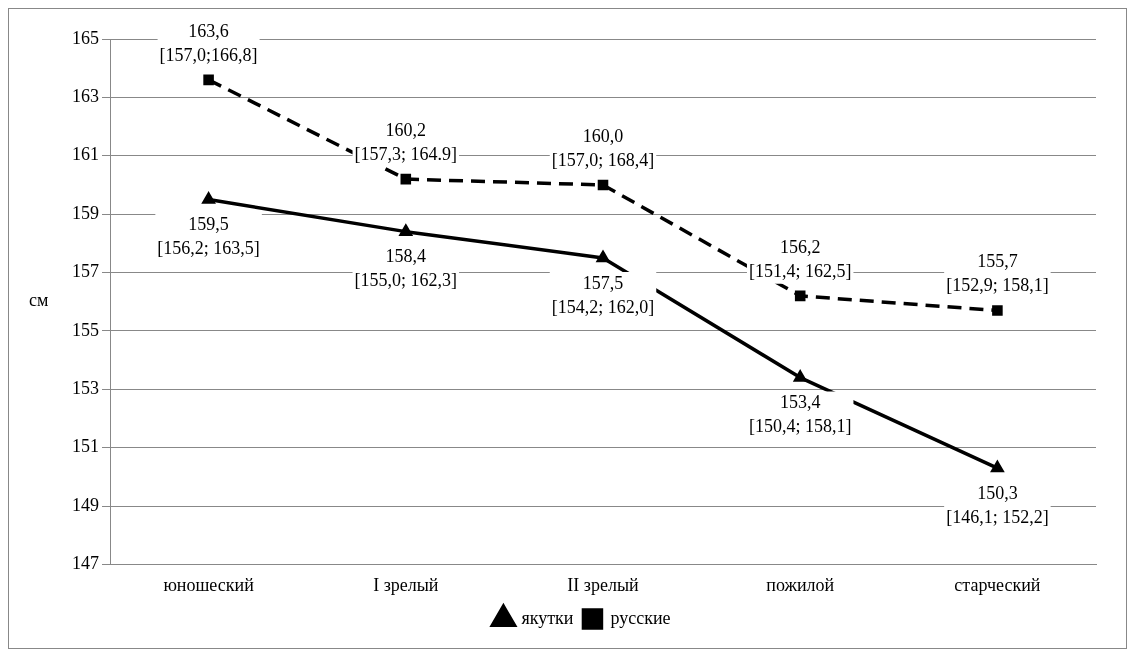 The image size is (1135, 657). What do you see at coordinates (85, 329) in the screenshot?
I see `y-tick-label: 155` at bounding box center [85, 329].